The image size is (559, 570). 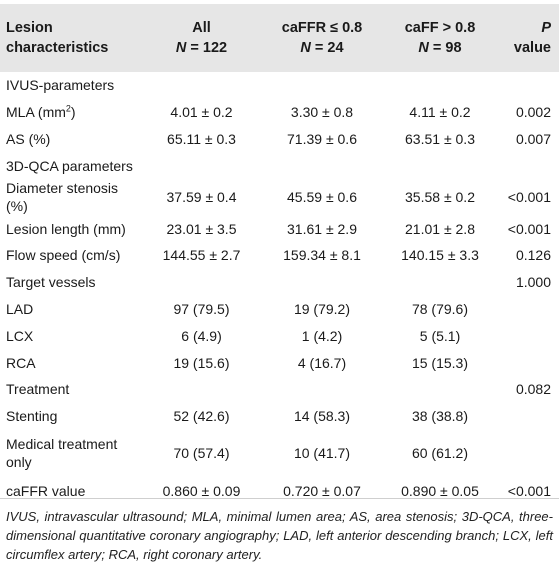 I want to click on cell-caffr-le: 45.59 ± 0.6, so click(x=322, y=197).